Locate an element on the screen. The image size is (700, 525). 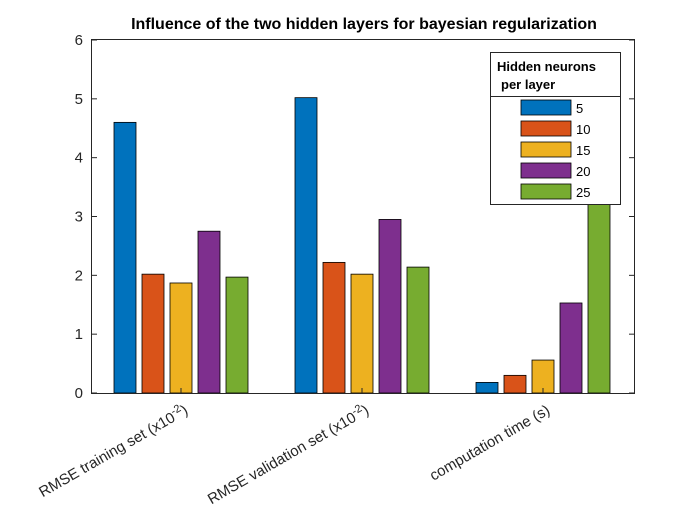
x-tick-label-2: RMSE validation set (x10-2) is located at coordinates (288, 454).